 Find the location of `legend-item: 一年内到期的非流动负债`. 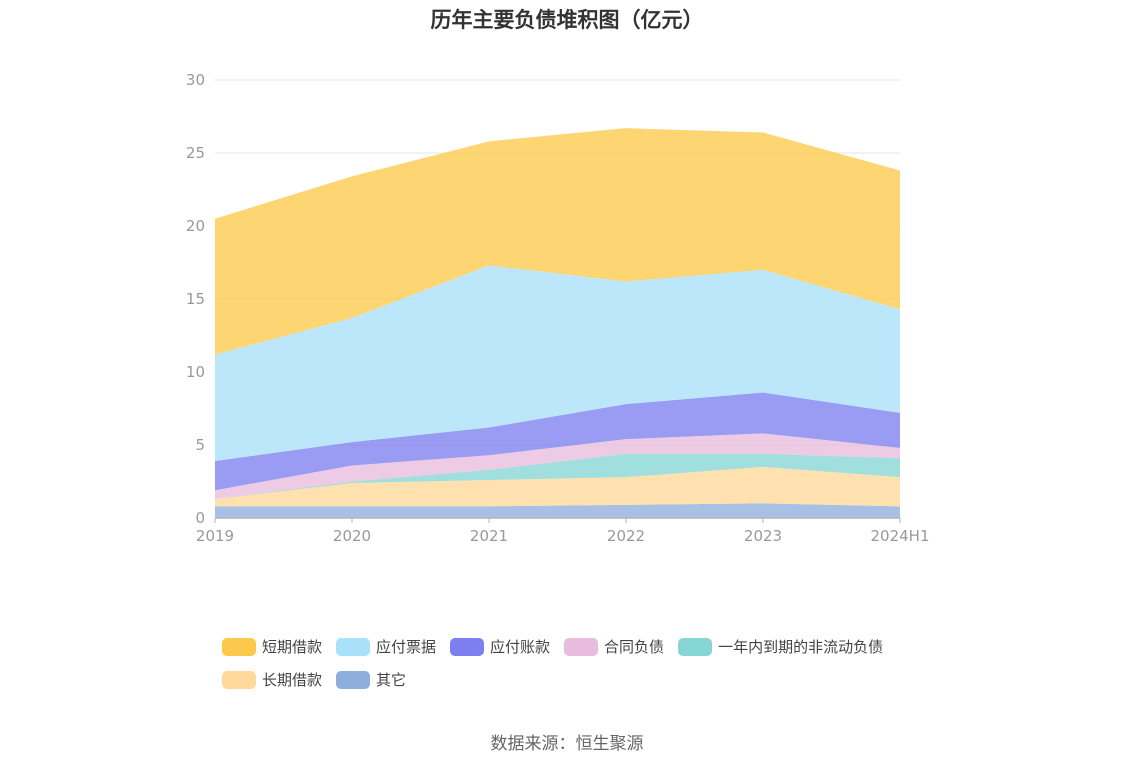

legend-item: 一年内到期的非流动负债 is located at coordinates (780, 646).